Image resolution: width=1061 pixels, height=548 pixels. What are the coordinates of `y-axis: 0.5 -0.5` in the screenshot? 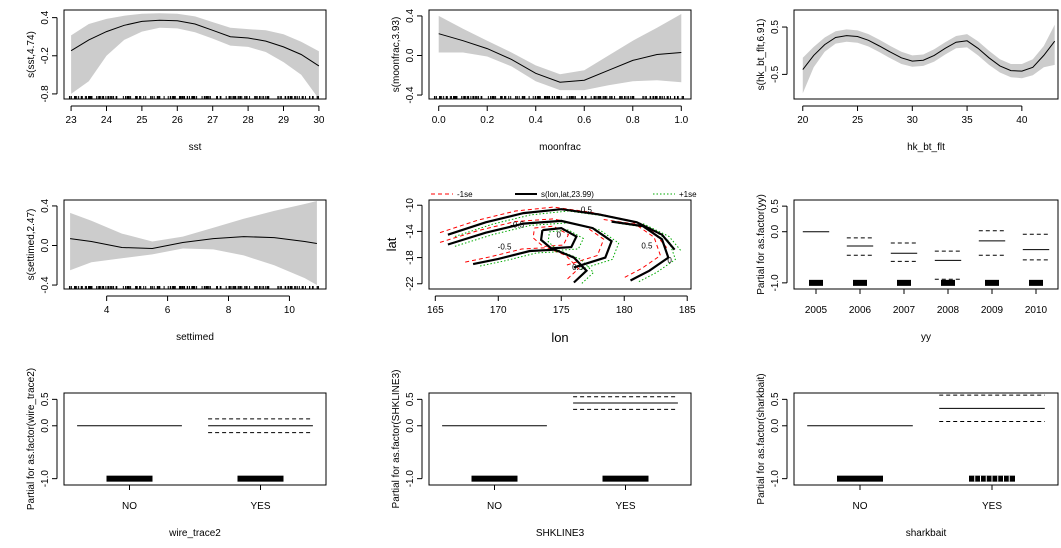 It's located at (779, 51).